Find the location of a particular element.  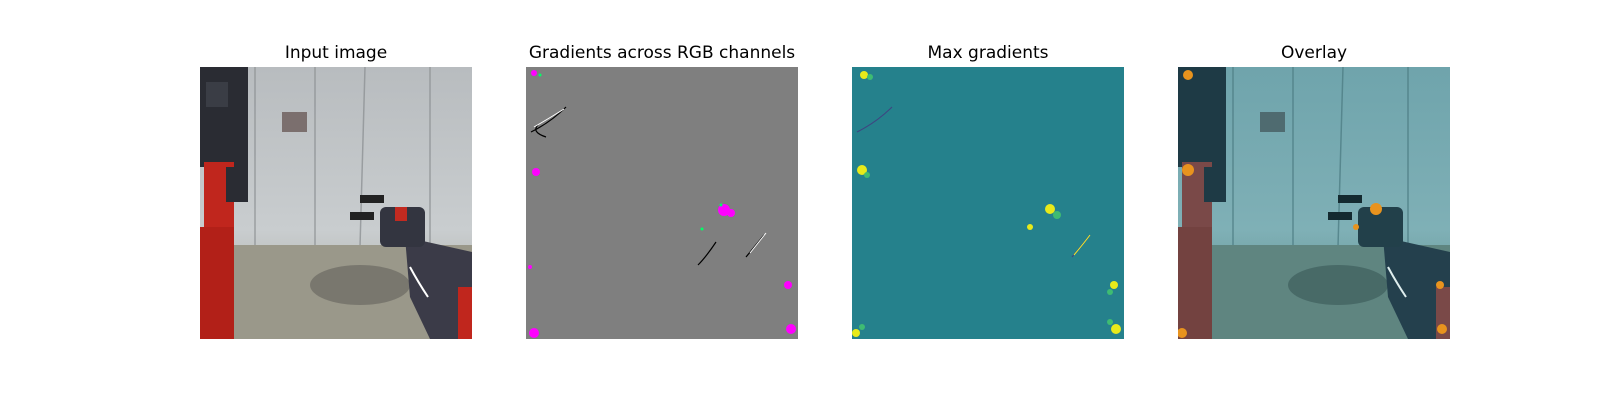

max-gradients-image is located at coordinates (988, 203).